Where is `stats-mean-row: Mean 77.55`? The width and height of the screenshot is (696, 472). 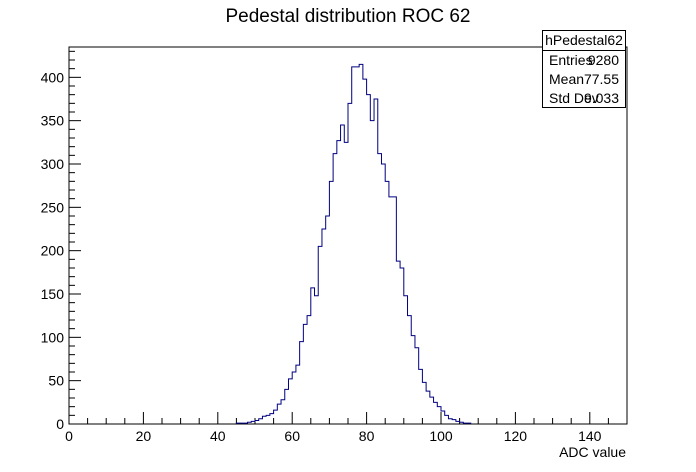
stats-mean-row: Mean 77.55 is located at coordinates (584, 79).